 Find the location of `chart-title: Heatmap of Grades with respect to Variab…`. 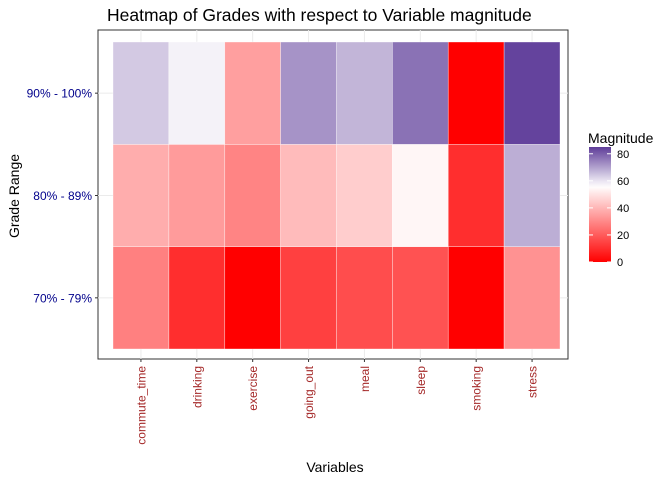

chart-title: Heatmap of Grades with respect to Variab… is located at coordinates (319, 15).